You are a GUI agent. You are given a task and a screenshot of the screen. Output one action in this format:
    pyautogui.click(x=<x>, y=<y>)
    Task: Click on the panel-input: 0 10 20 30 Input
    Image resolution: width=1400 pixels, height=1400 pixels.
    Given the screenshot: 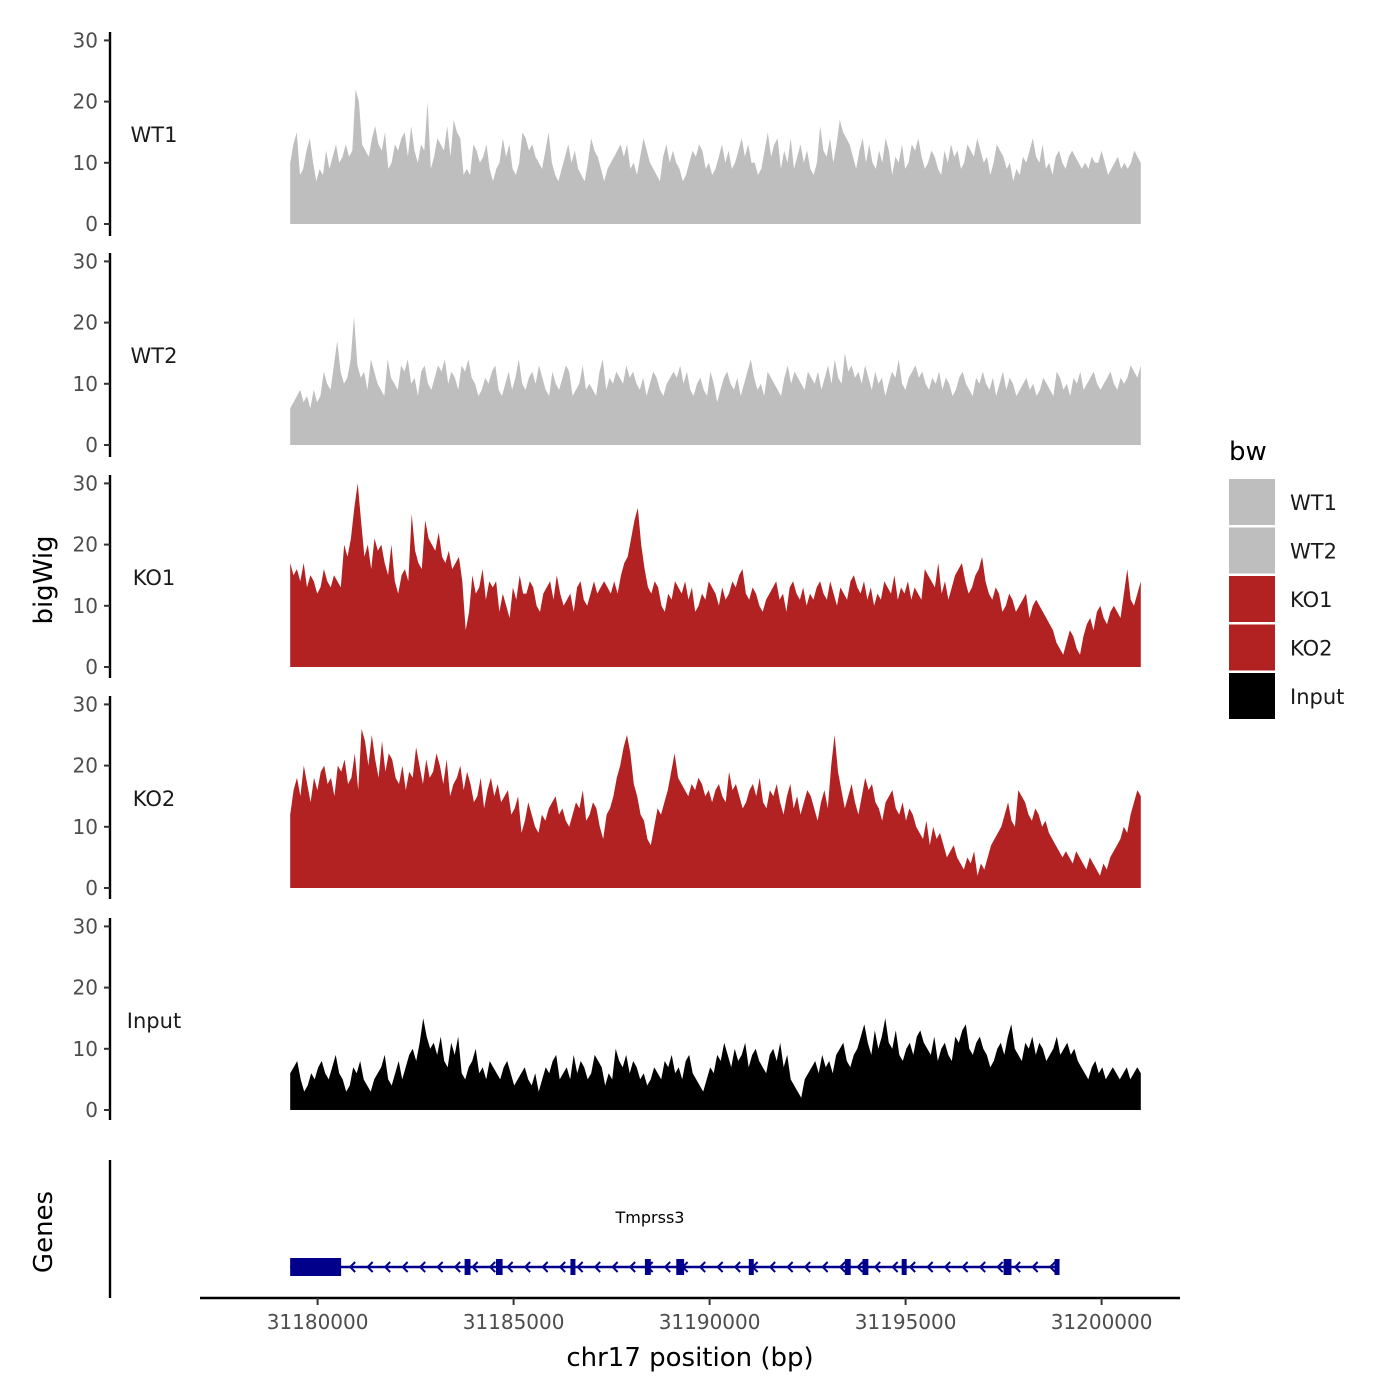 What is the action you would take?
    pyautogui.click(x=607, y=1018)
    